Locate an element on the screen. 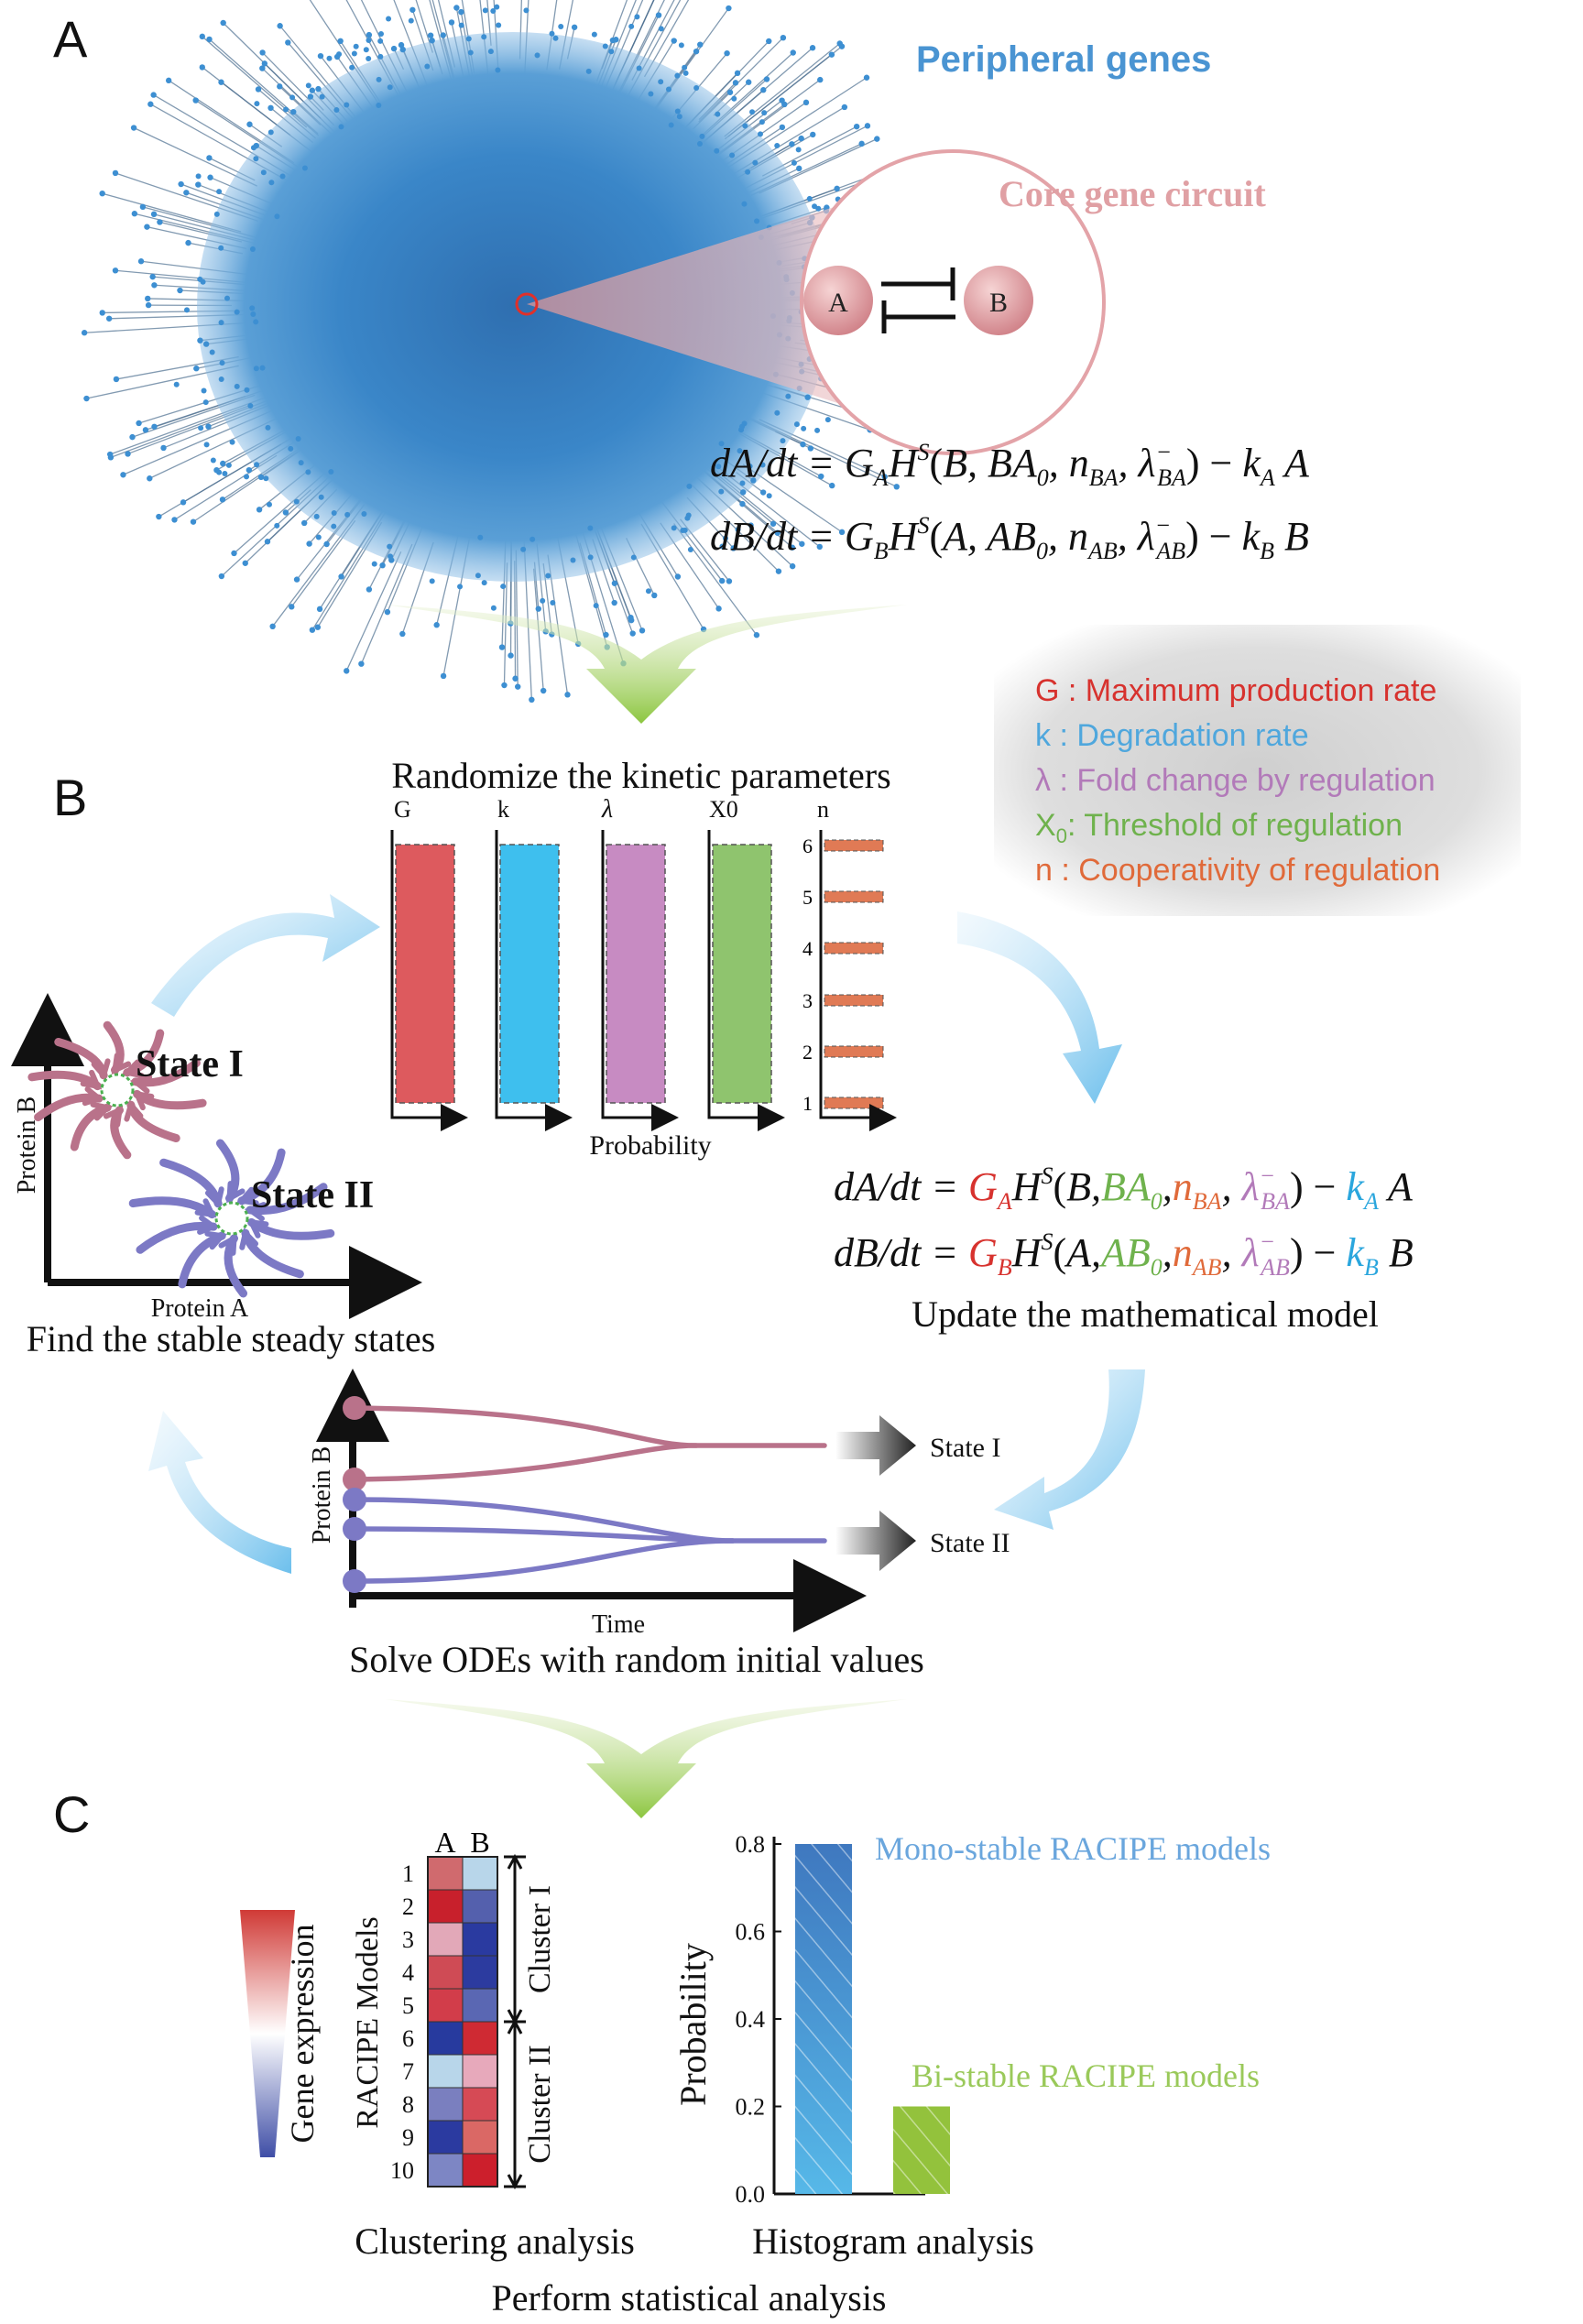 This screenshot has width=1583, height=2324. distribution-x0 is located at coordinates (742, 974).